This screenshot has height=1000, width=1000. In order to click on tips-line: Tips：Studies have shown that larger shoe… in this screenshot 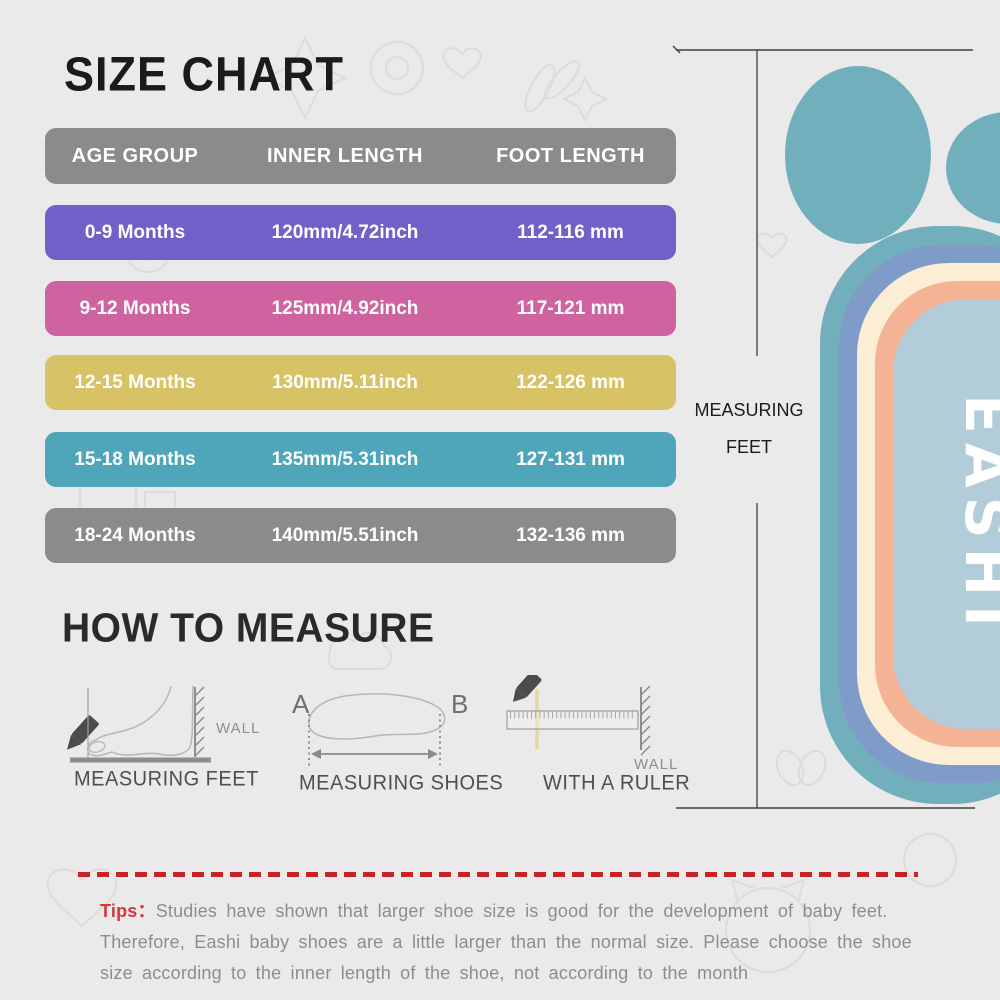, I will do `click(515, 911)`.